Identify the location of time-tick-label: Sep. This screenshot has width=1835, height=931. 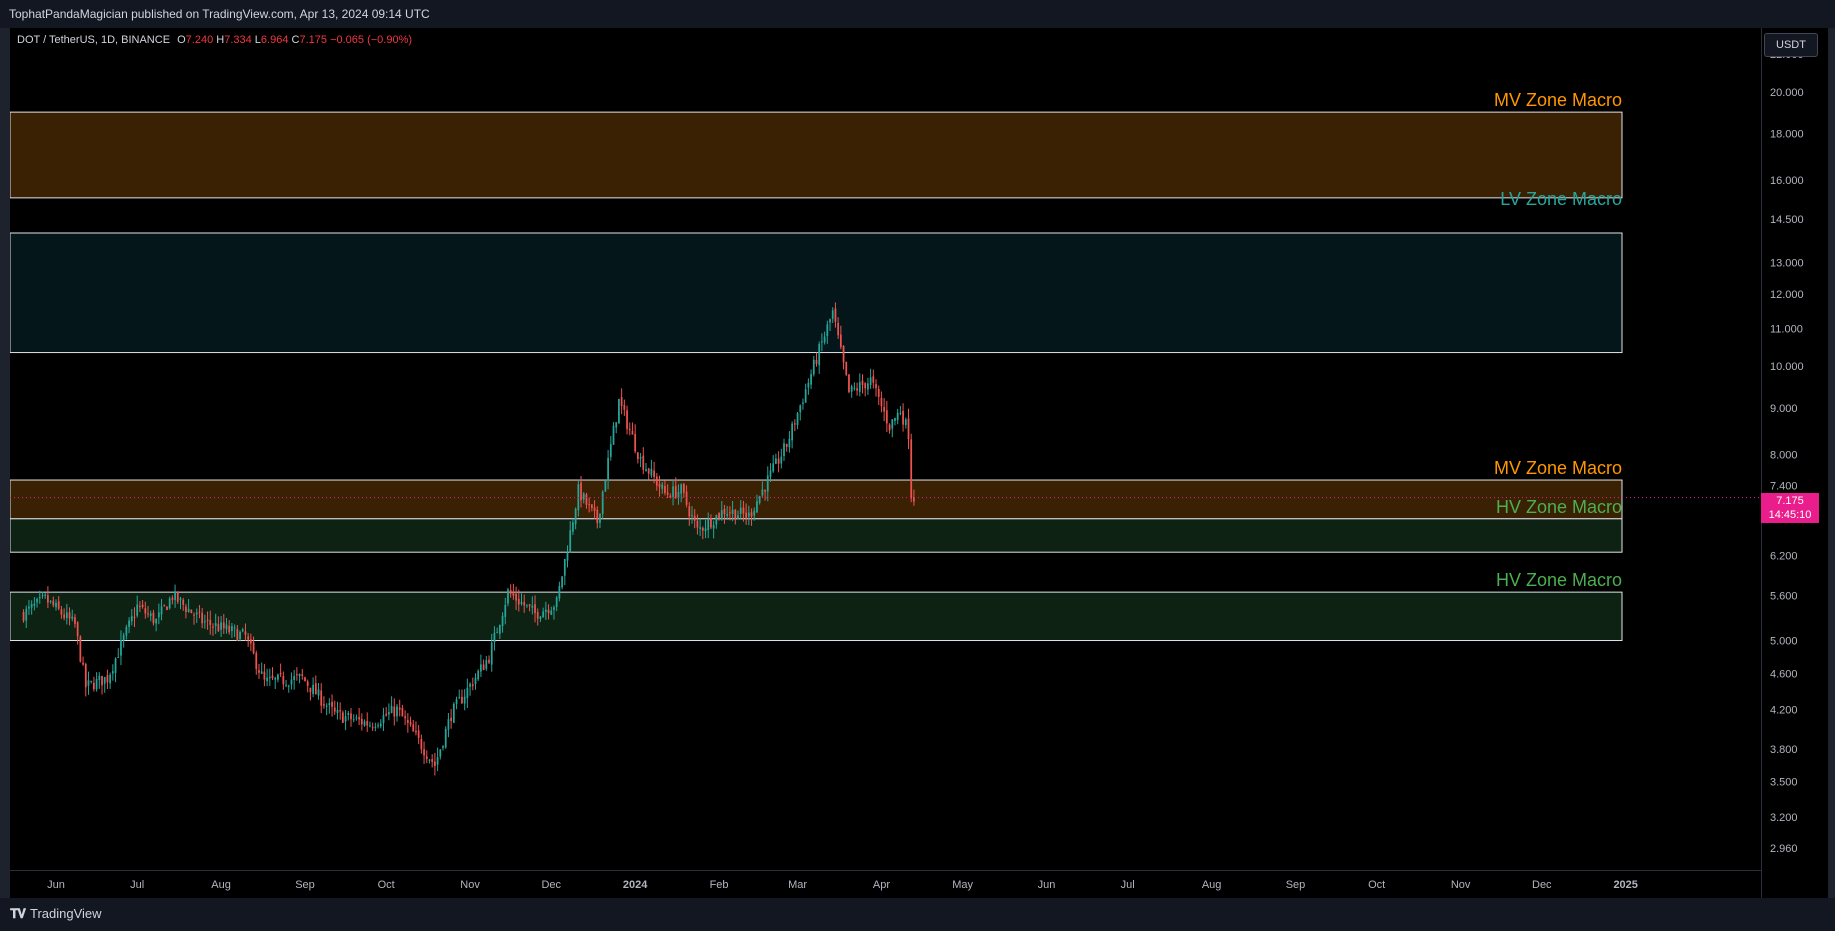
(1296, 885).